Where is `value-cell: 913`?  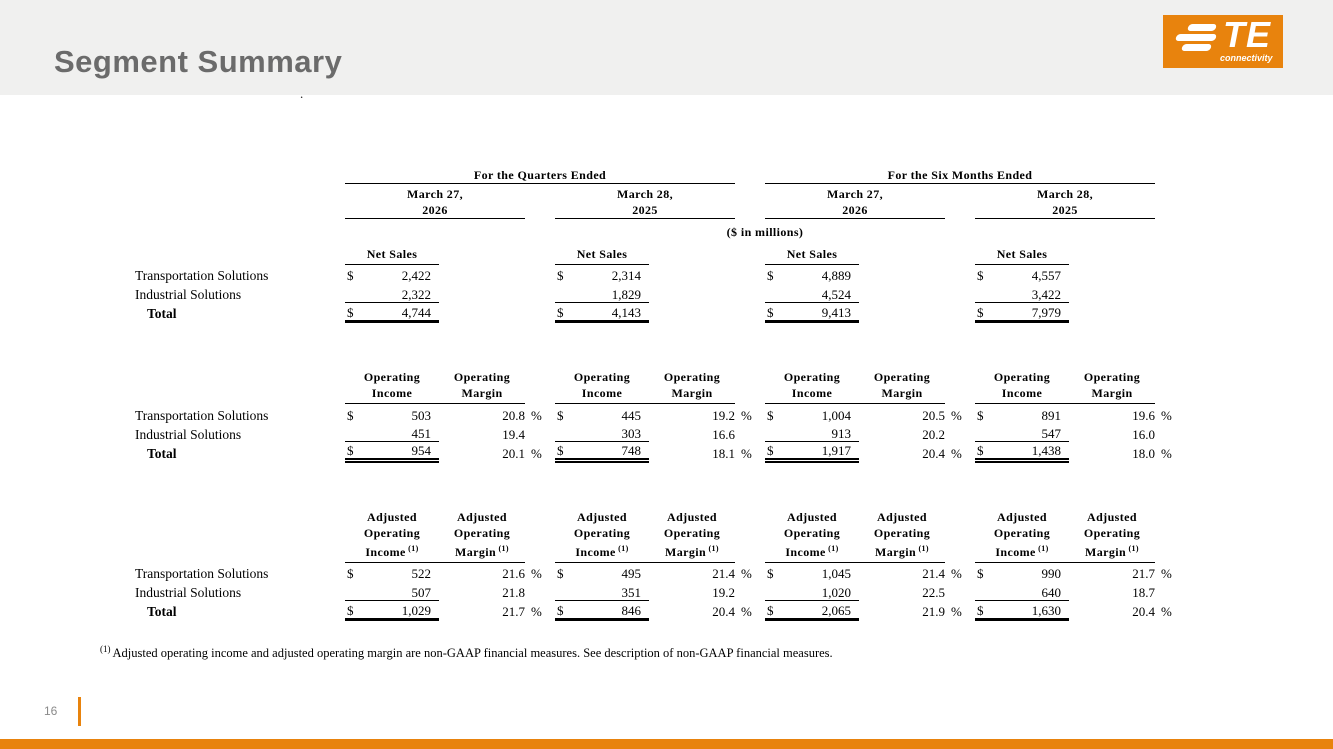
value-cell: 913 is located at coordinates (823, 432).